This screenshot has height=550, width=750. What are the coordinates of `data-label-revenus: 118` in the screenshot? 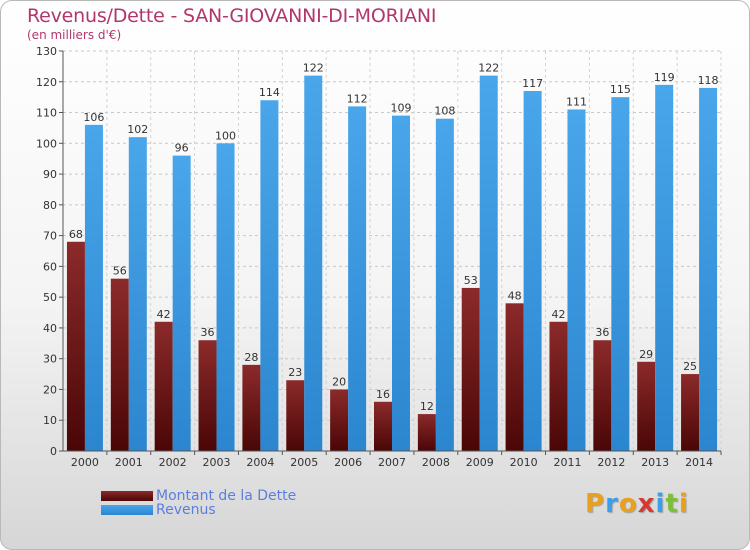 It's located at (708, 80).